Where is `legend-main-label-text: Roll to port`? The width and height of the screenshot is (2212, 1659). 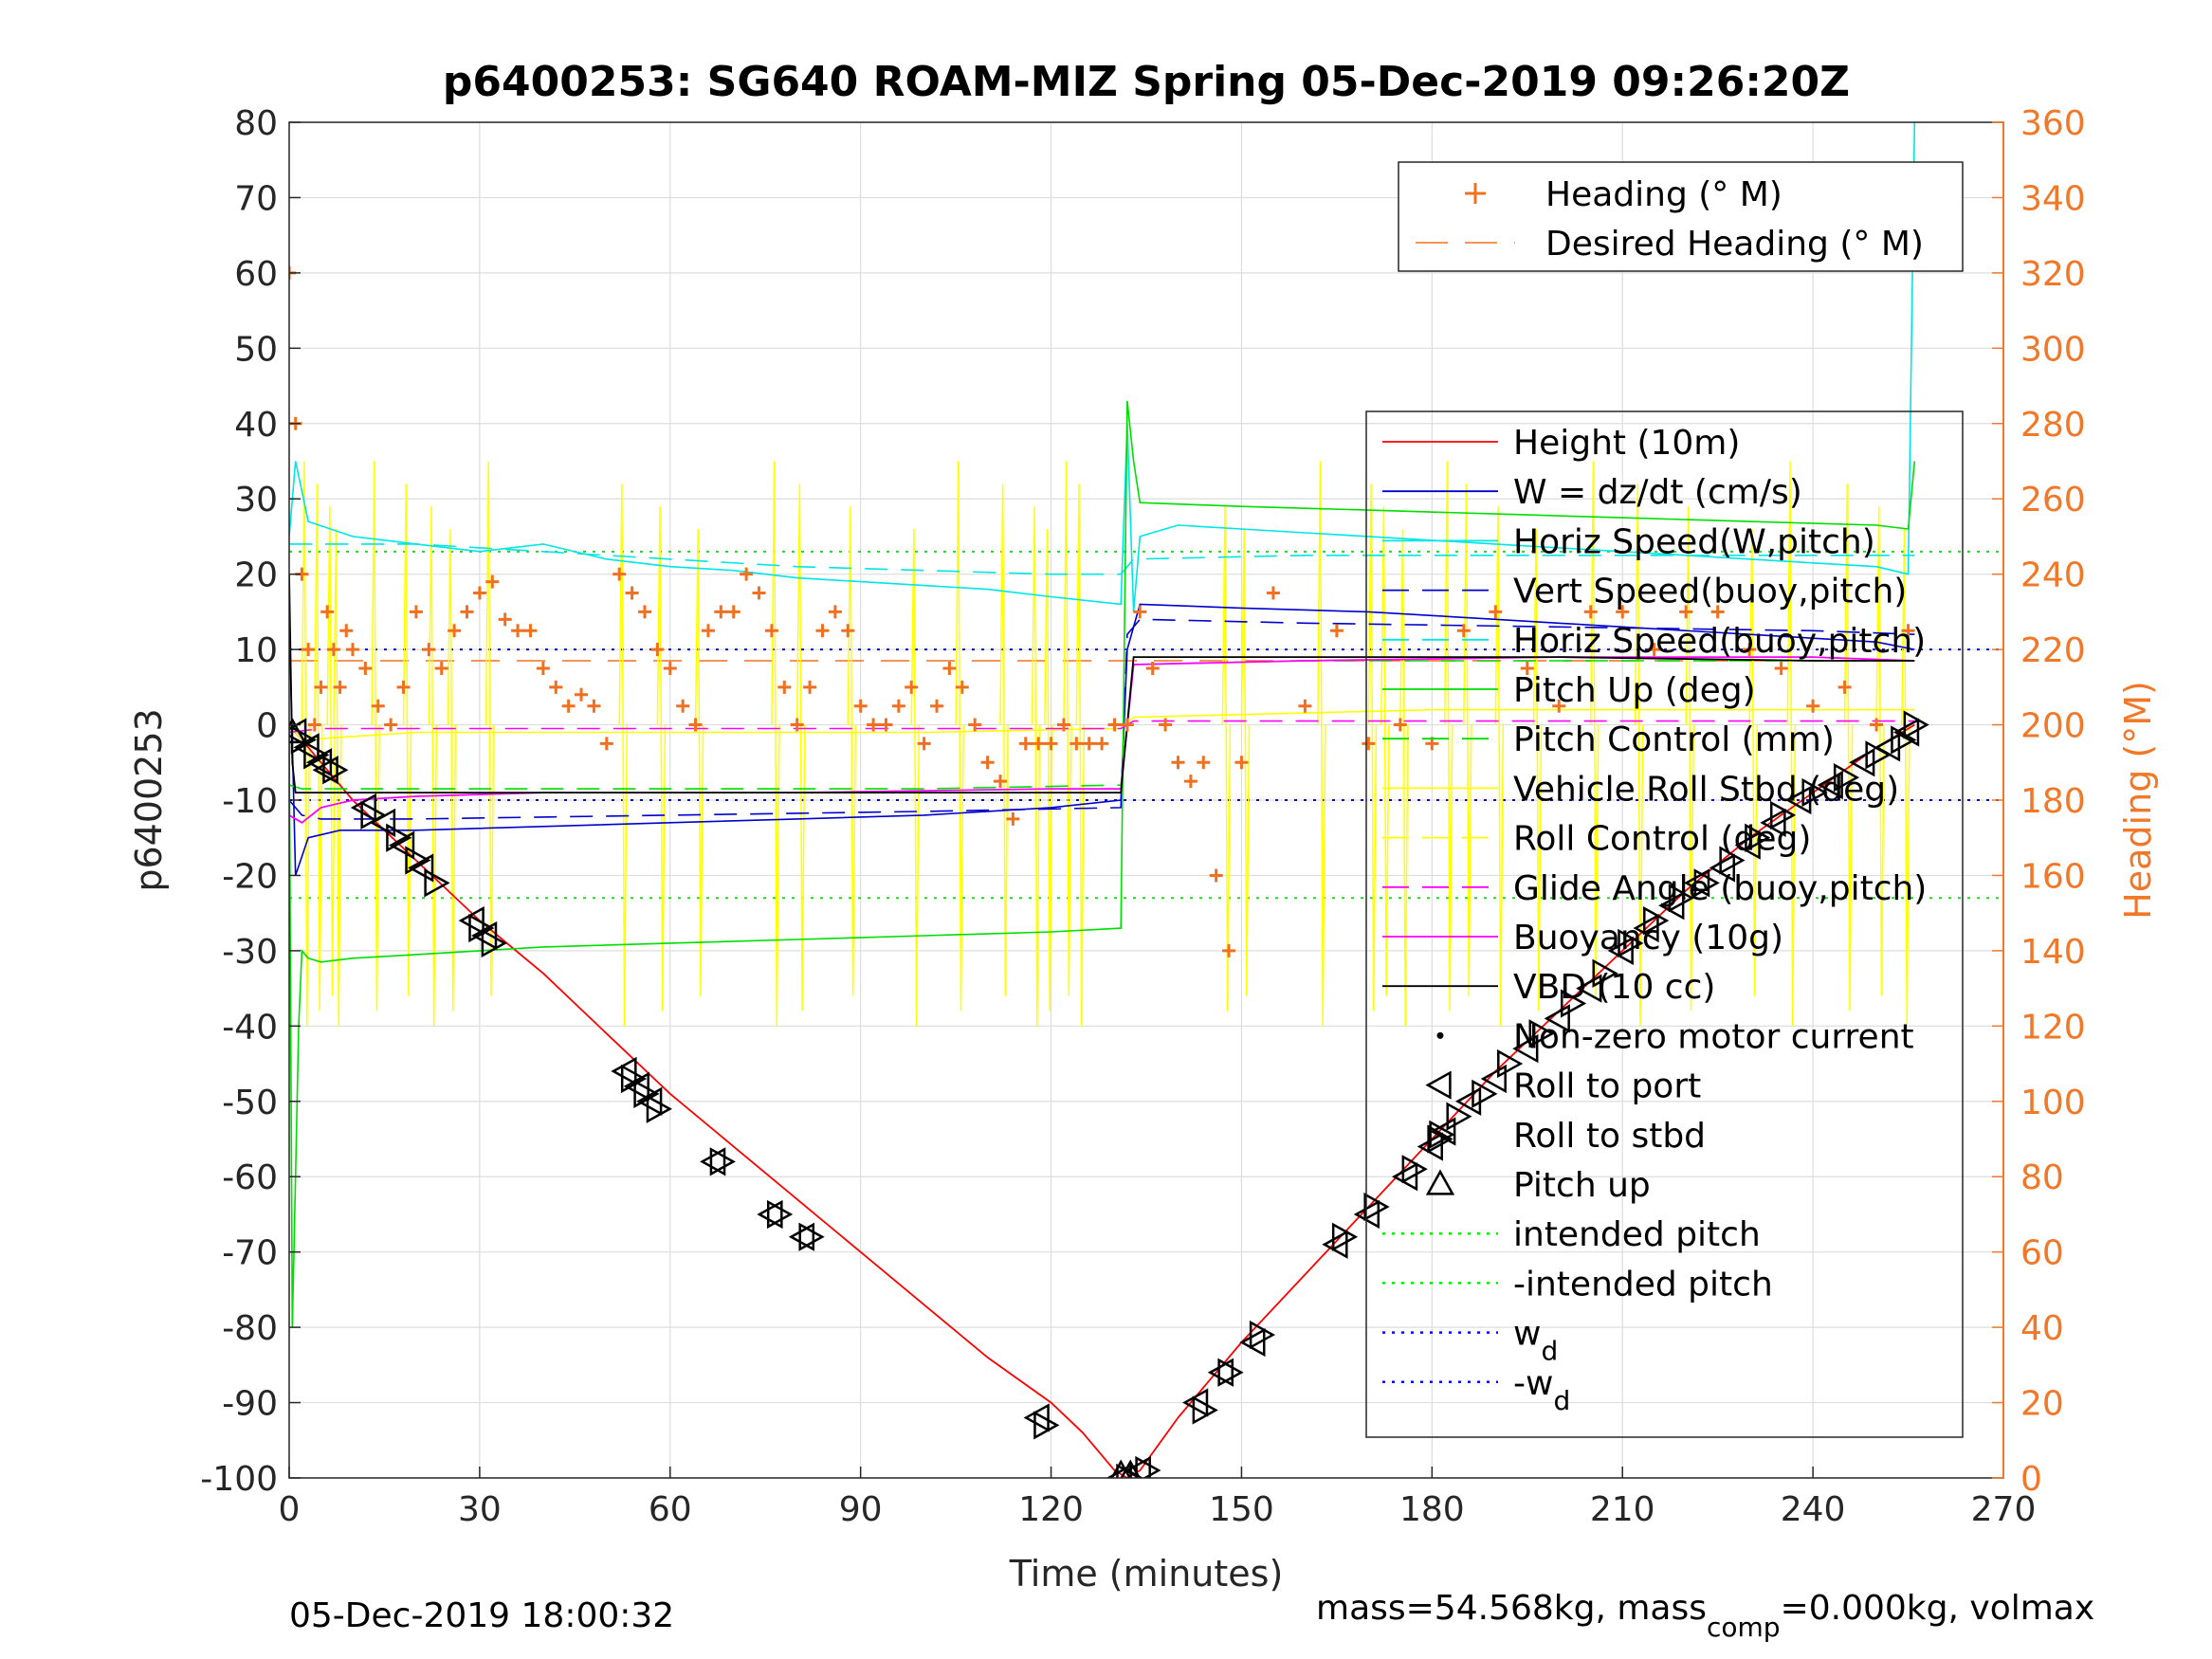
legend-main-label-text: Roll to port is located at coordinates (1607, 1086).